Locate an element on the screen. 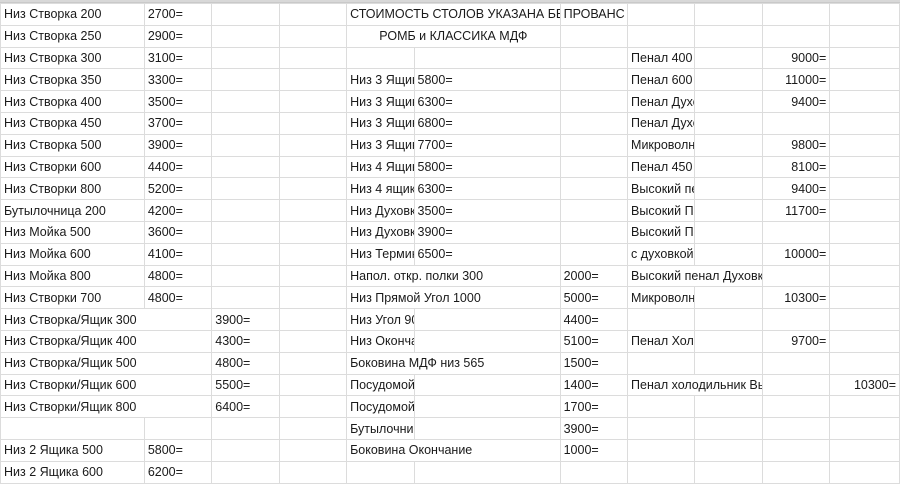 The image size is (900, 484). cell-empty-r1-c3 is located at coordinates (313, 36).